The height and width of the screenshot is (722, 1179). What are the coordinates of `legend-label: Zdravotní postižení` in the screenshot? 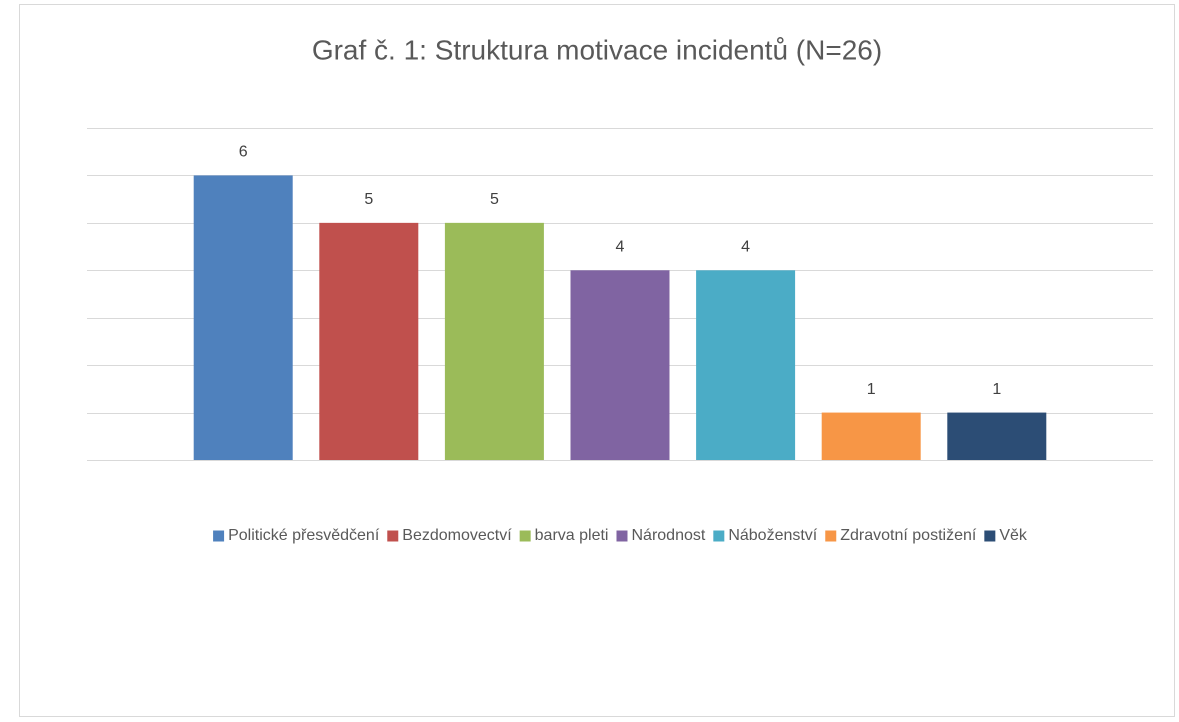 It's located at (908, 535).